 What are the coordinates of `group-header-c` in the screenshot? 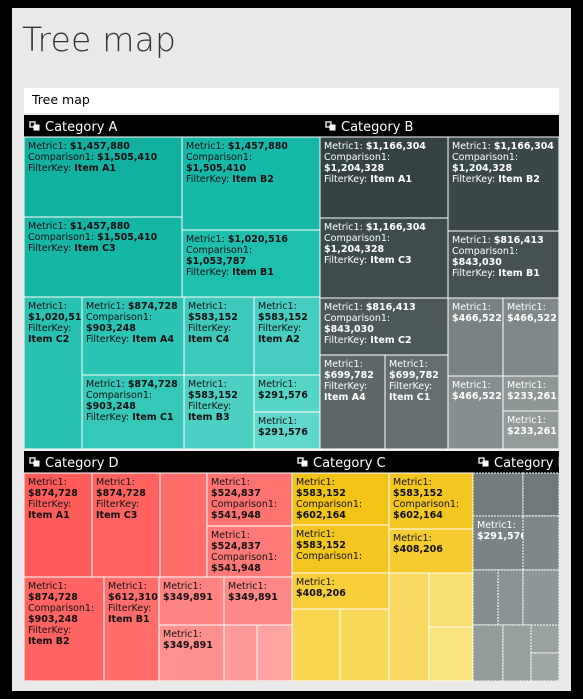 It's located at (382, 462).